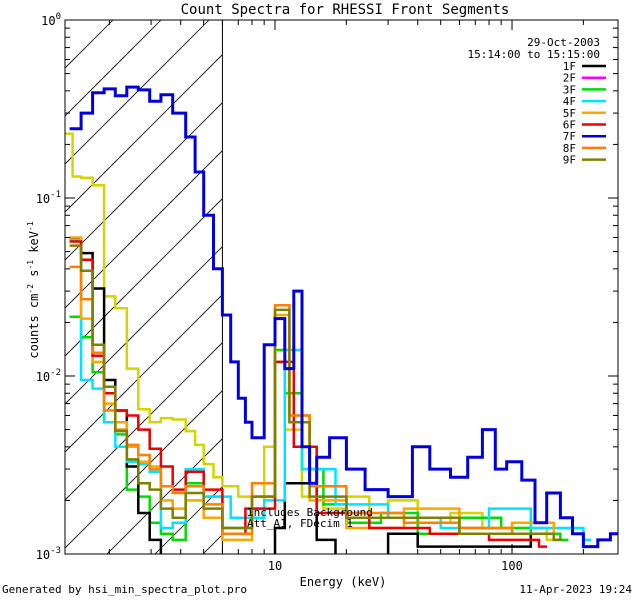 This screenshot has height=600, width=640. I want to click on legend-label-7f: 7F, so click(569, 136).